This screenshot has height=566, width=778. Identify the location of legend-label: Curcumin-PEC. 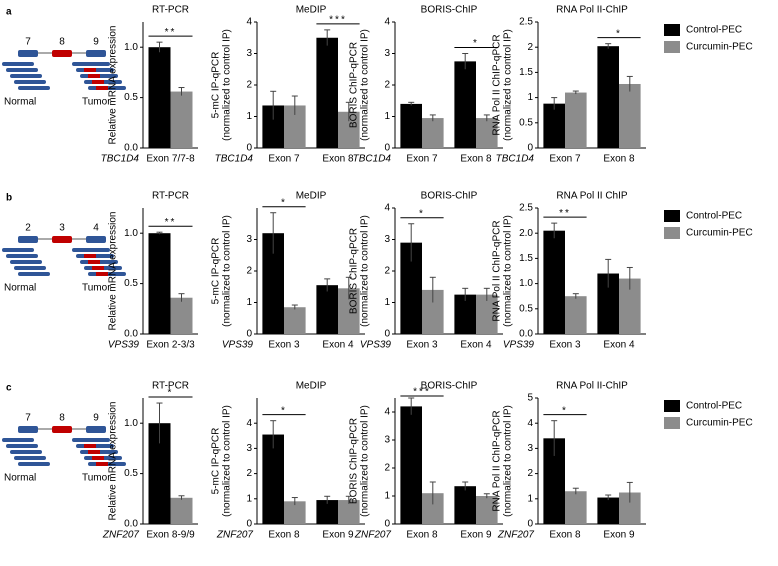
(719, 47).